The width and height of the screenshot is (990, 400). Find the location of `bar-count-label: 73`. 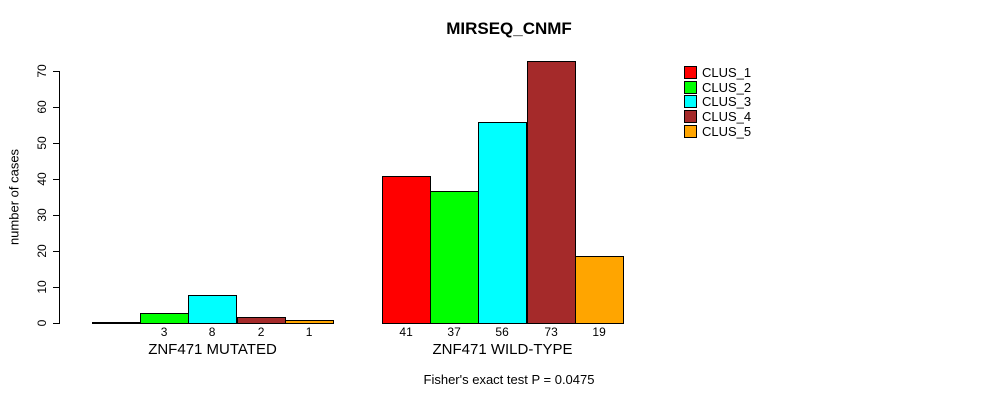

bar-count-label: 73 is located at coordinates (551, 332).